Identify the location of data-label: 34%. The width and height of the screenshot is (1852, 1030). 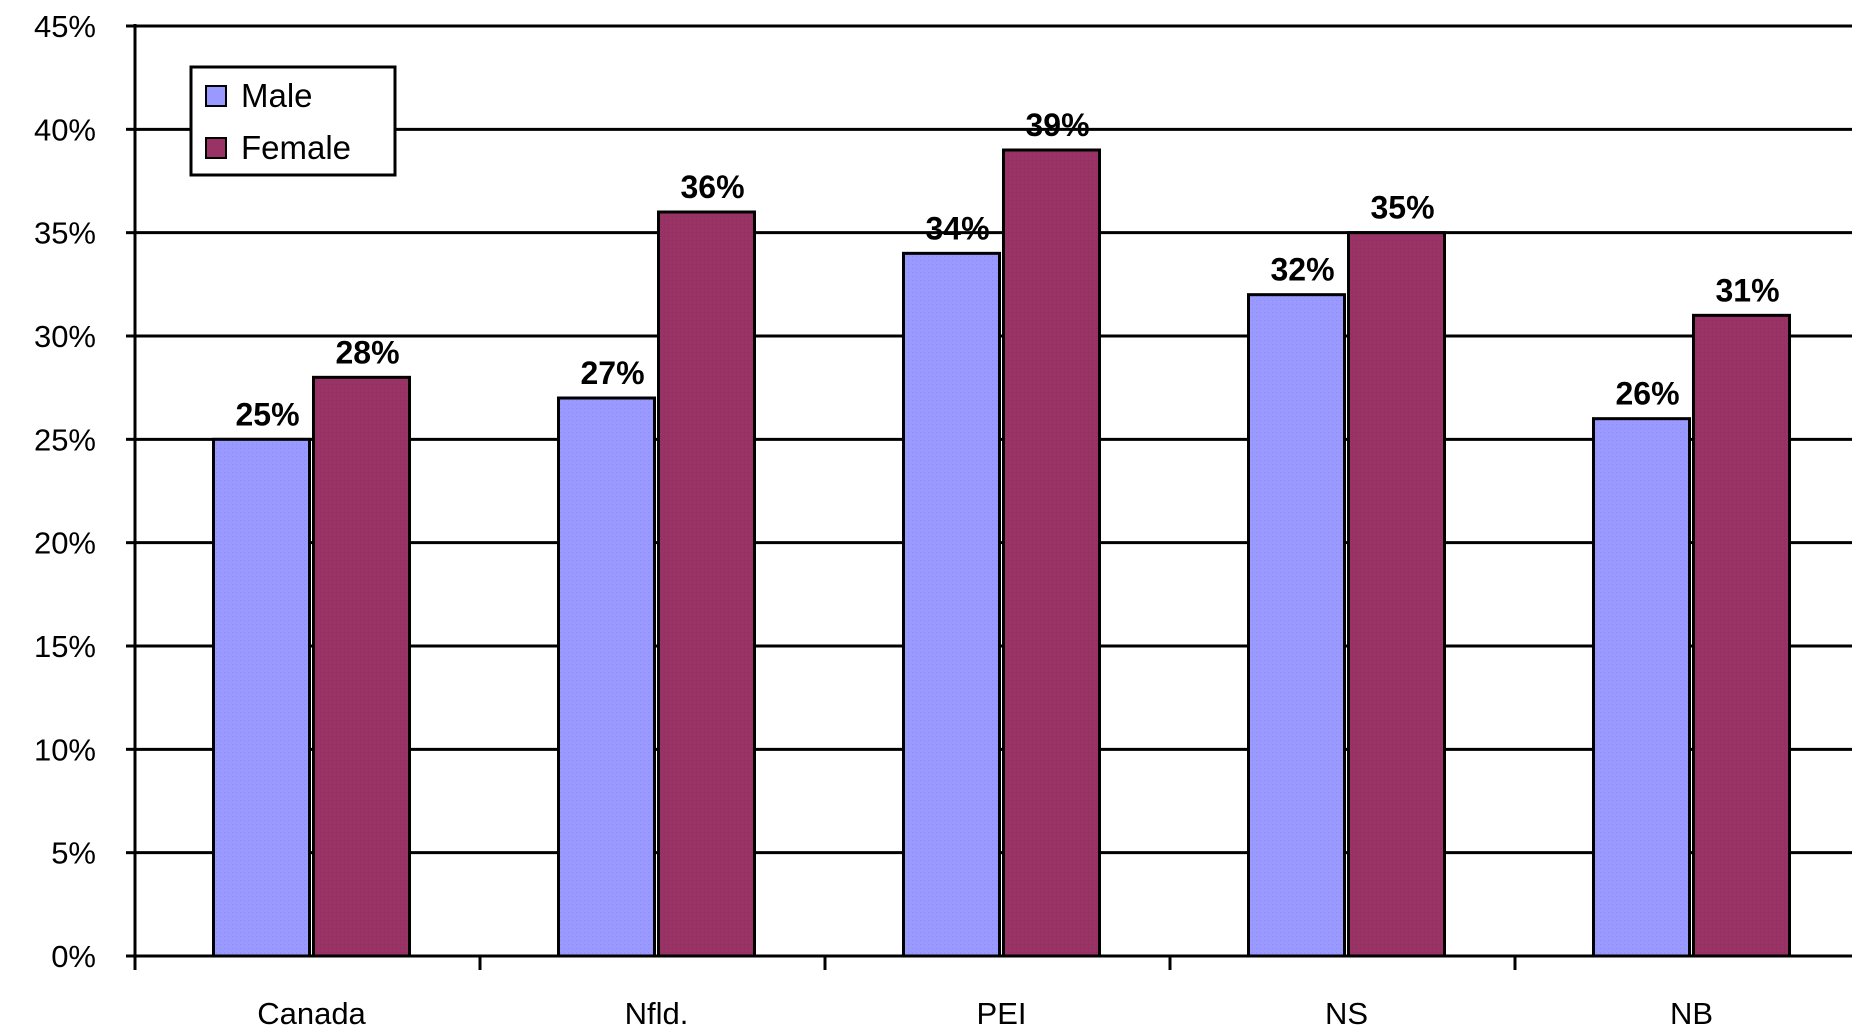
(957, 228).